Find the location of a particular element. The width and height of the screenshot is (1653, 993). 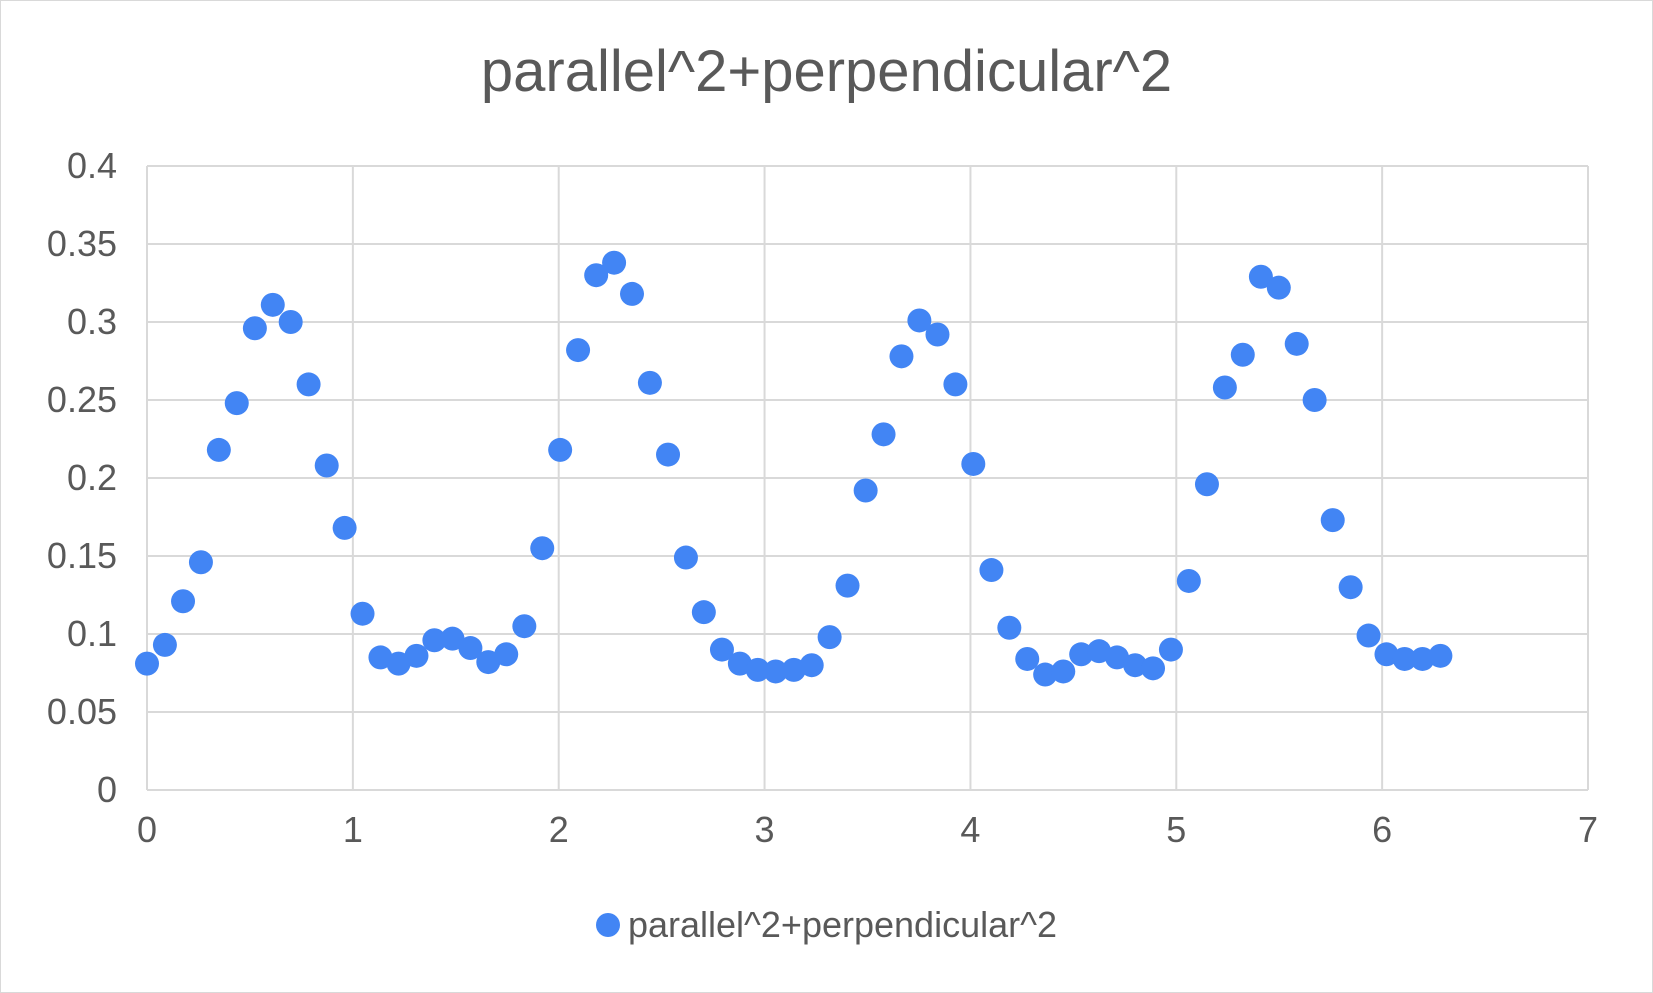

y-tick-label: 0.25 is located at coordinates (82, 399).